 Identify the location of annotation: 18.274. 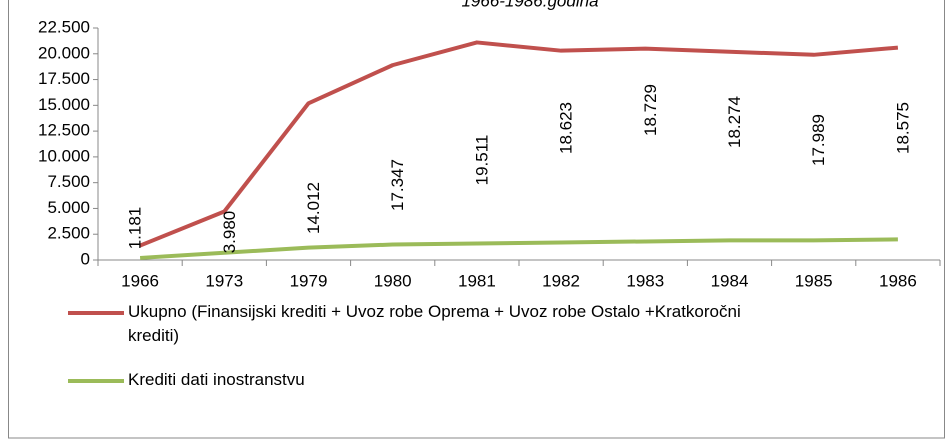
(734, 122).